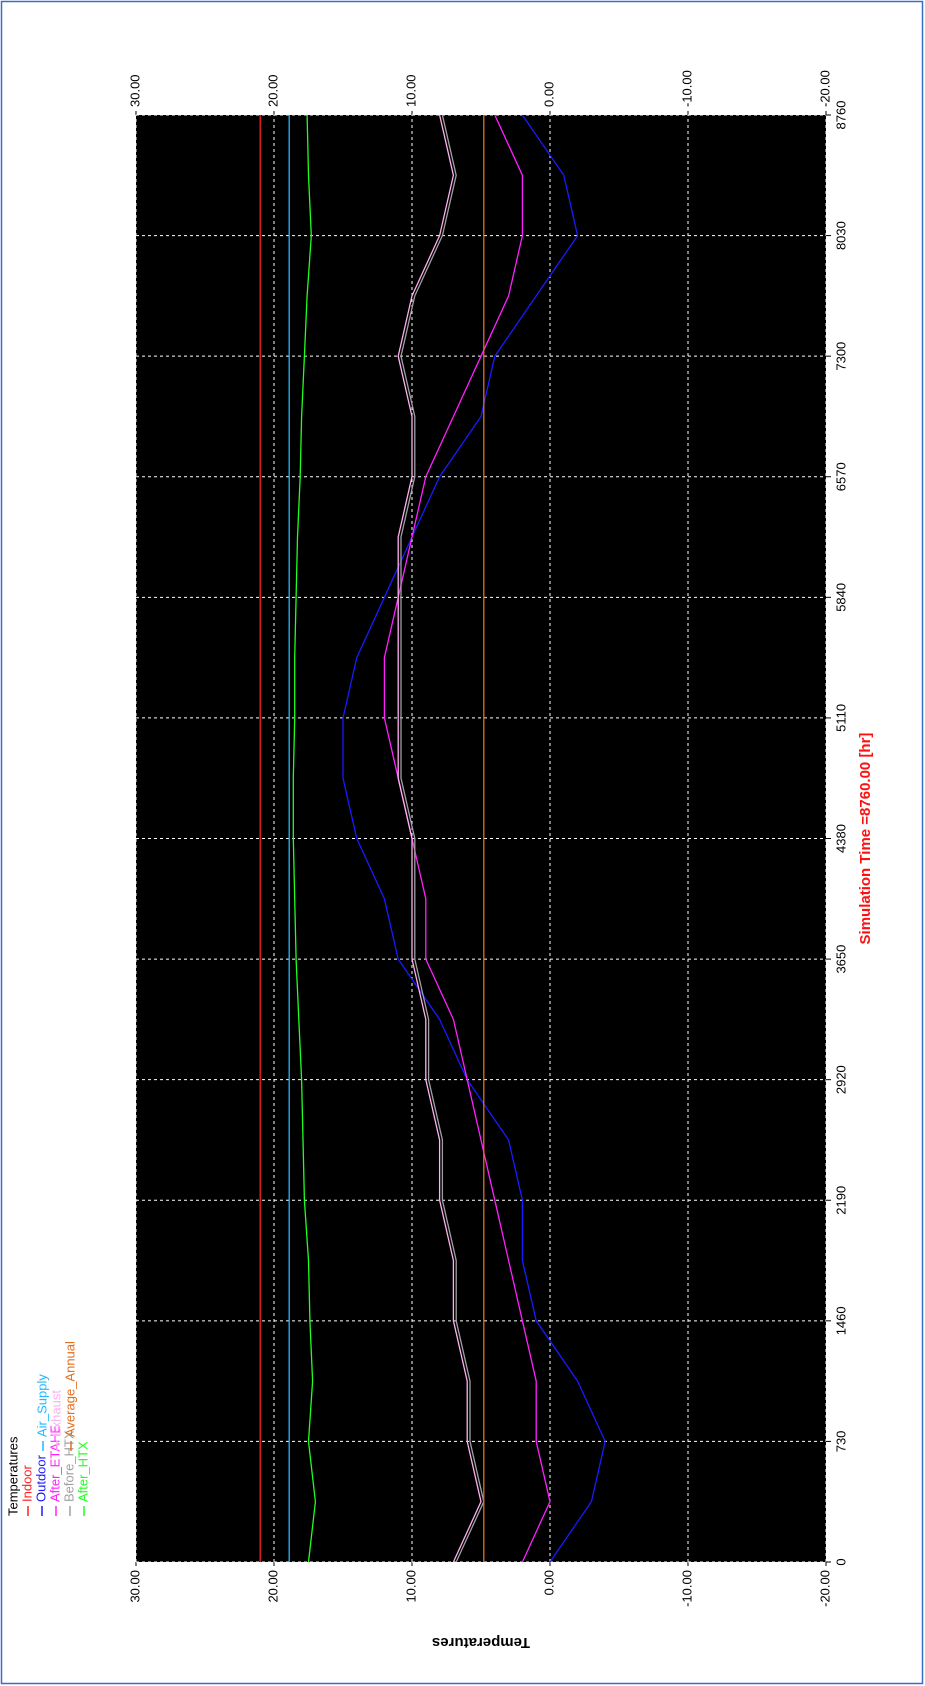  I want to click on x-tick-label: 730, so click(840, 1442).